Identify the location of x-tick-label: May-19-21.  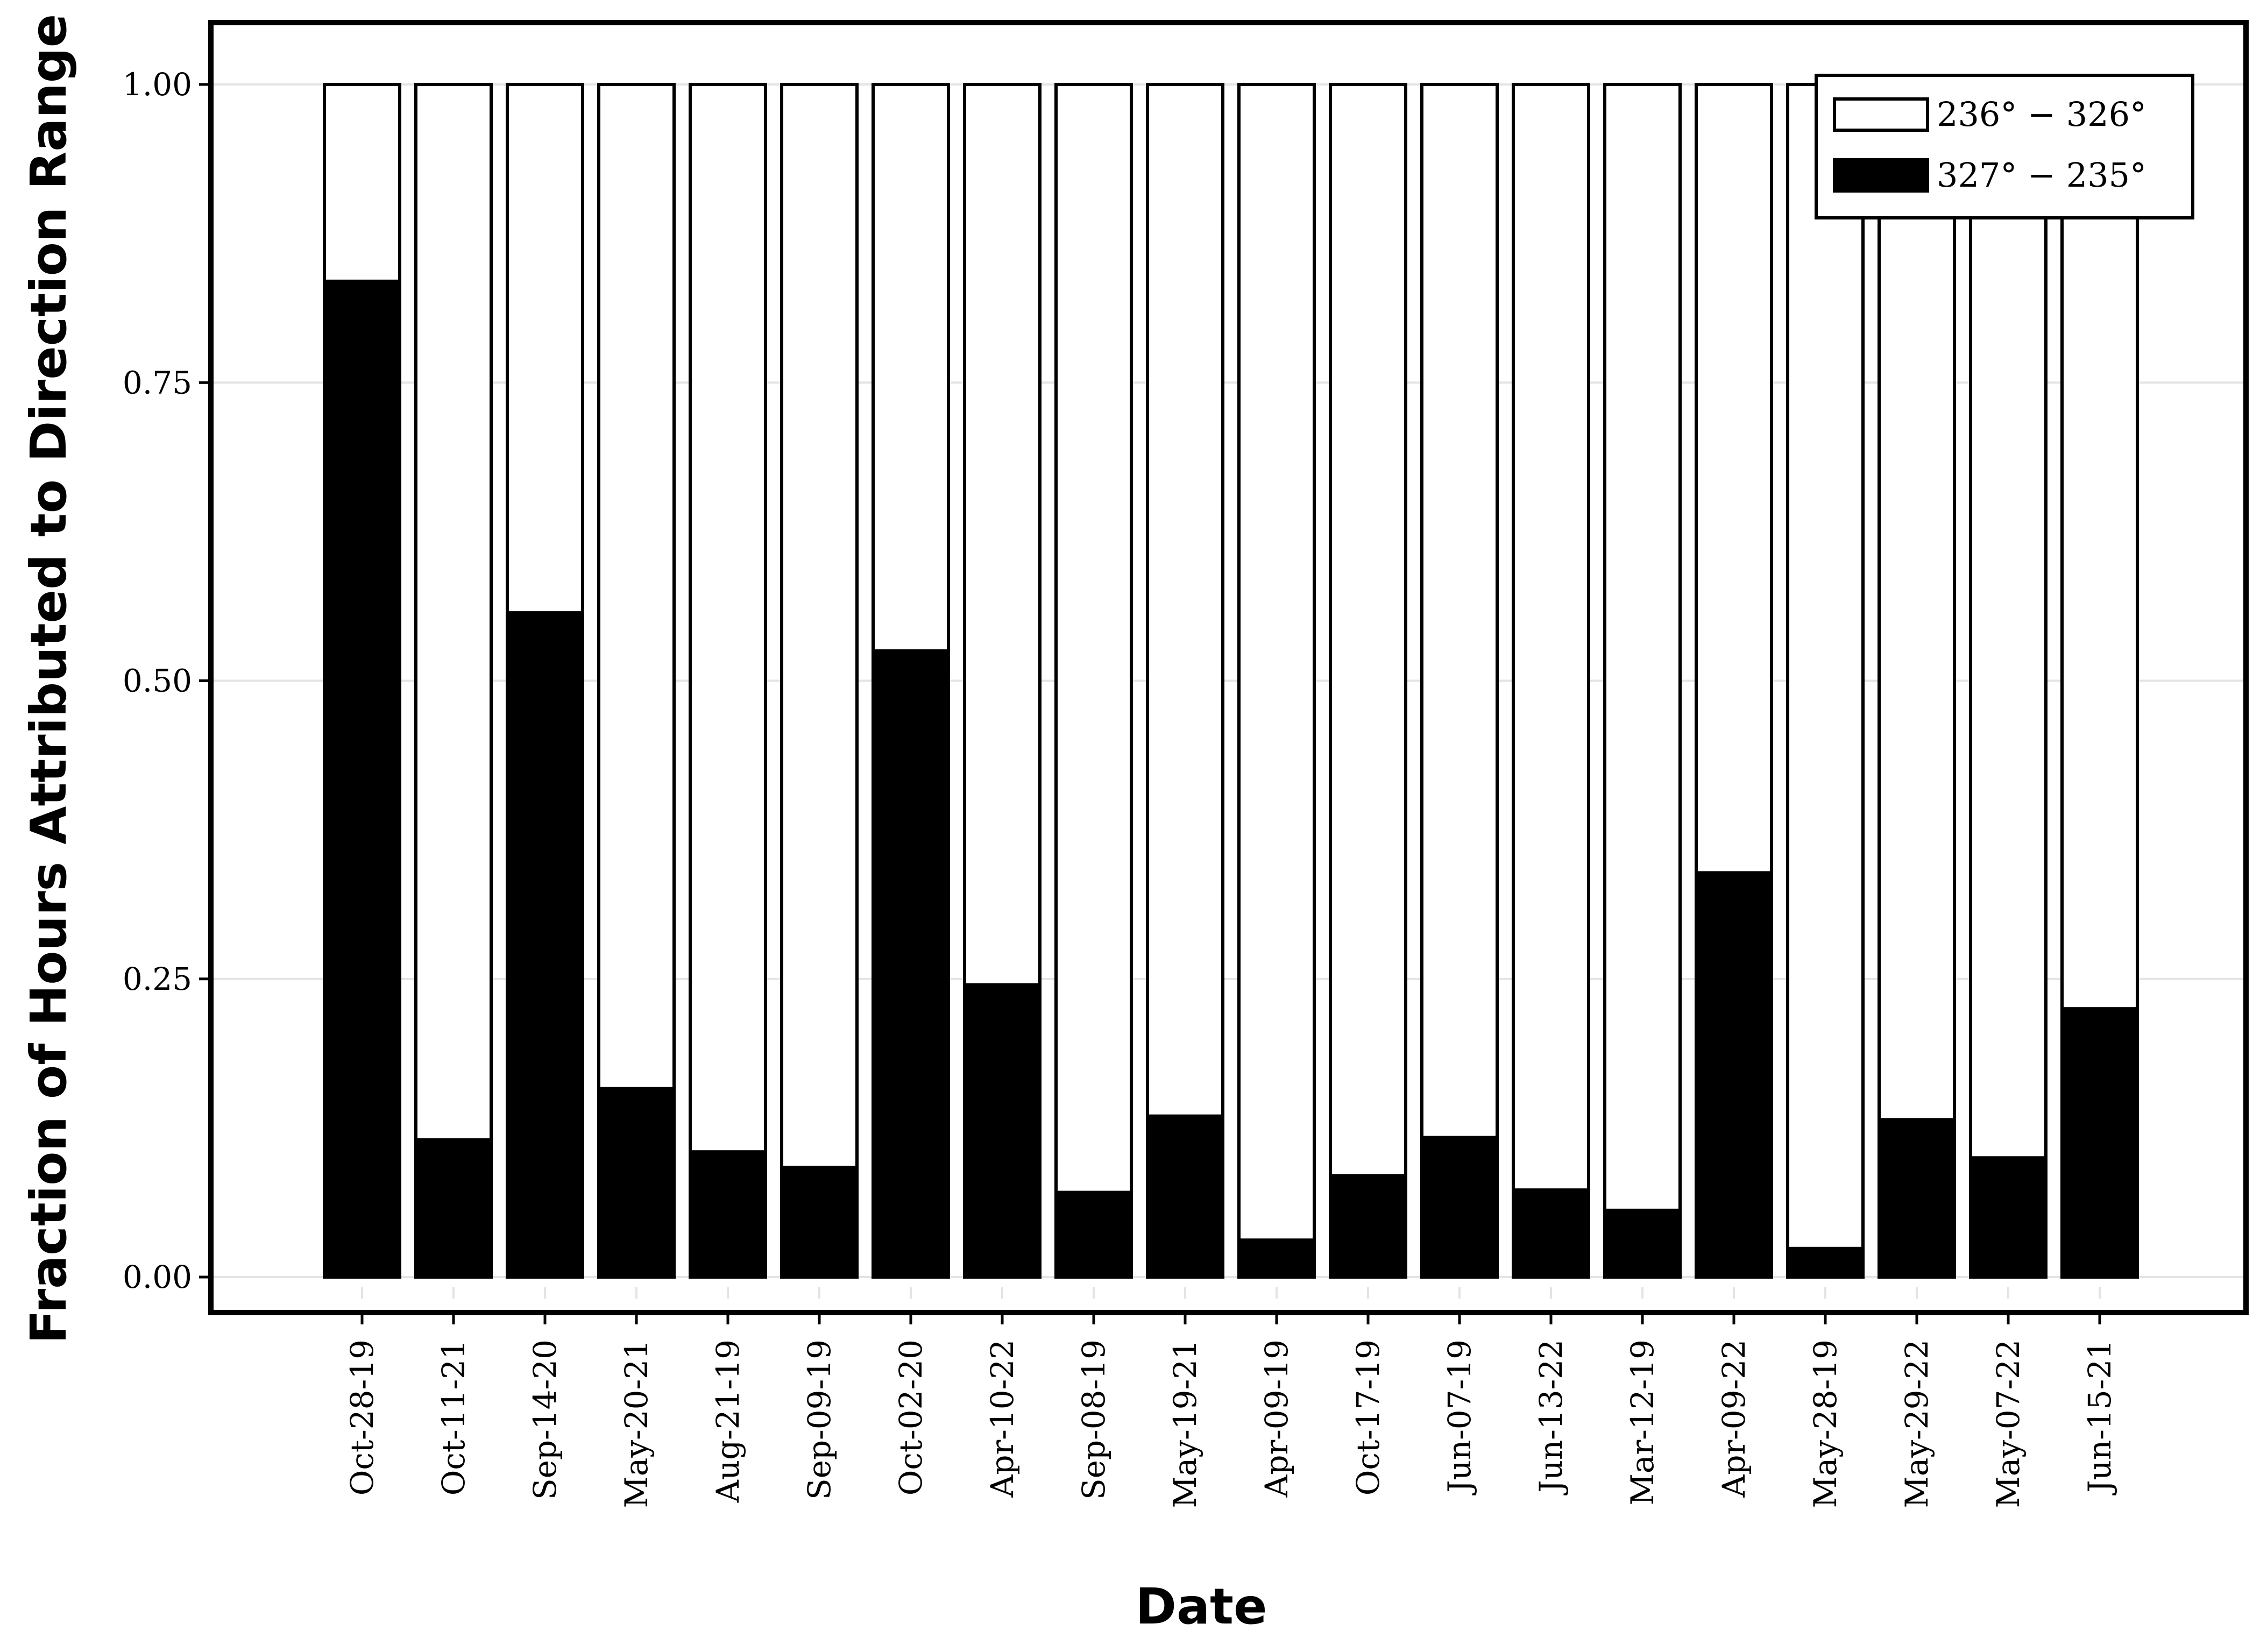
(1185, 1423).